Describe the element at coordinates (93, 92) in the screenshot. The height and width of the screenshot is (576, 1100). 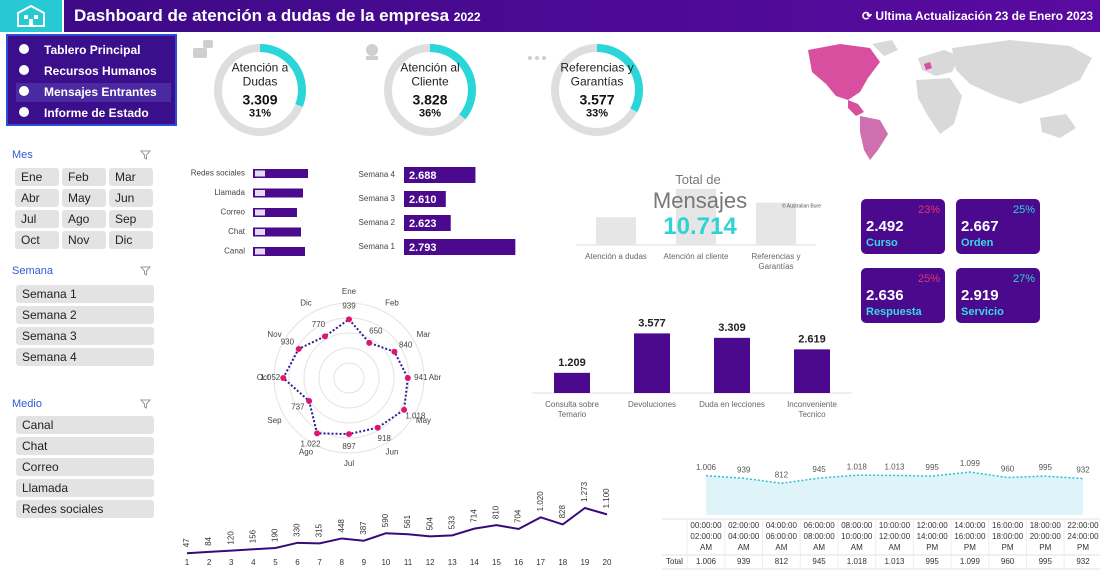
I see `nav-item: Mensajes Entrantes` at that location.